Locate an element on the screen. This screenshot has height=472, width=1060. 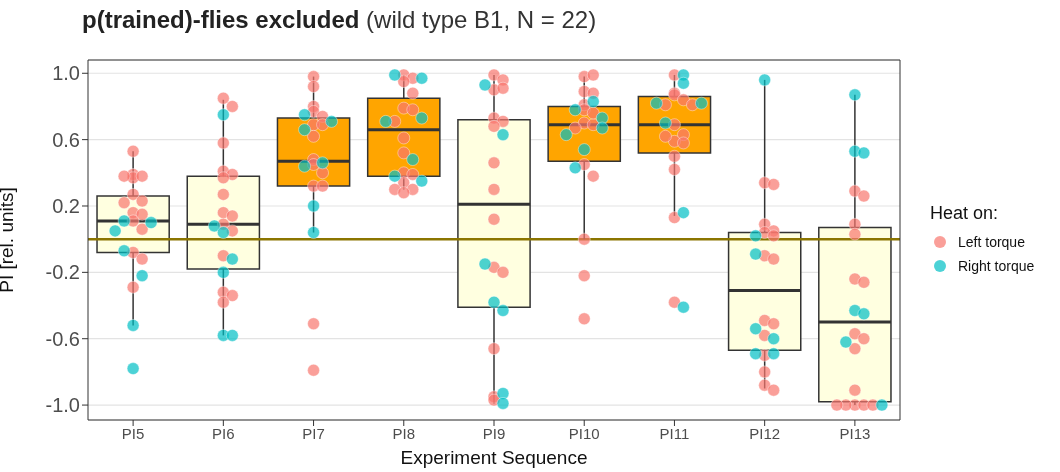
chart-subtitle: (wild type B1, N = 22) is located at coordinates (481, 19).